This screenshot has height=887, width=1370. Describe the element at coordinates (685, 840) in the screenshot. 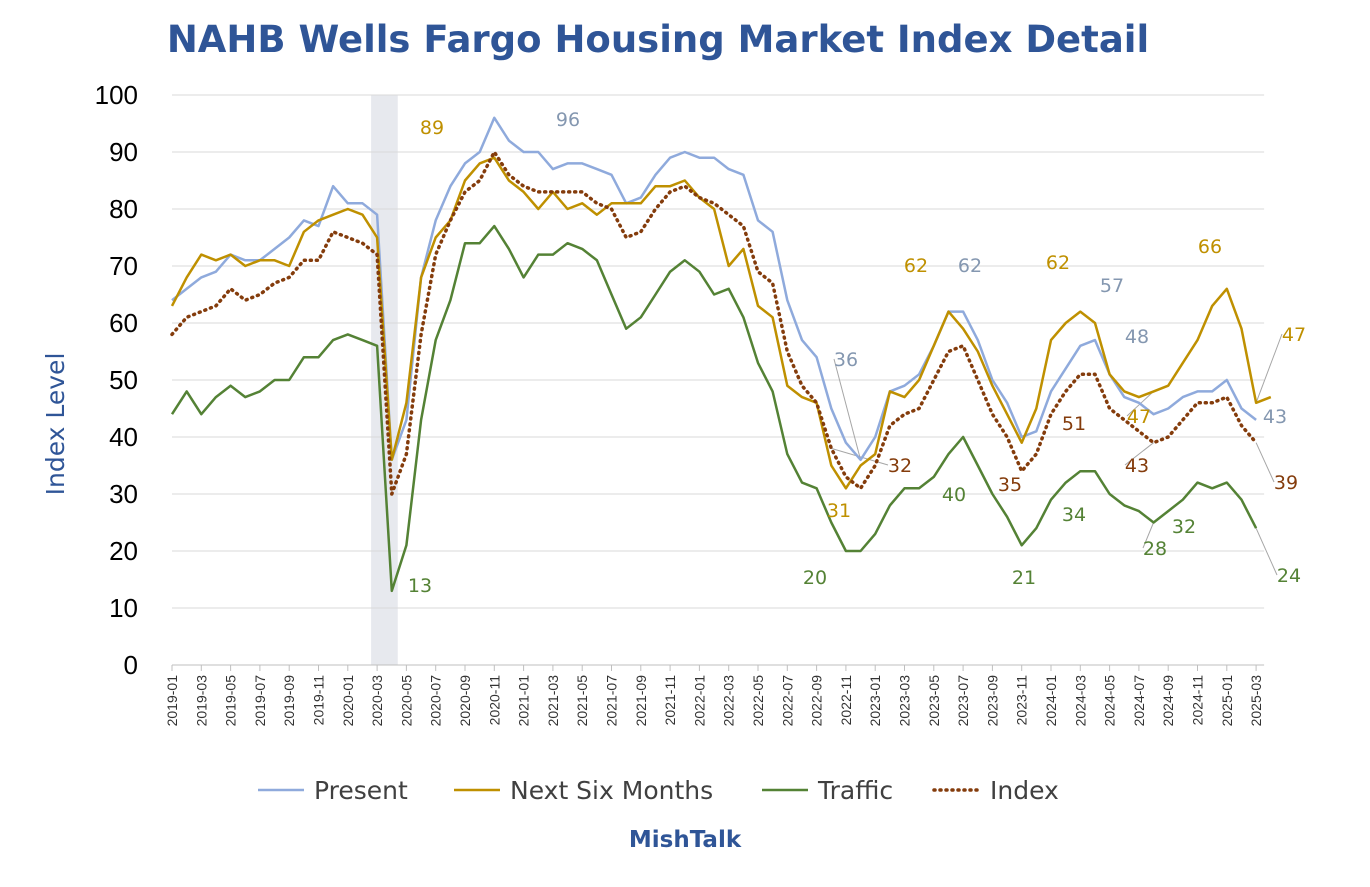

I see `source-credit: MishTalk` at that location.